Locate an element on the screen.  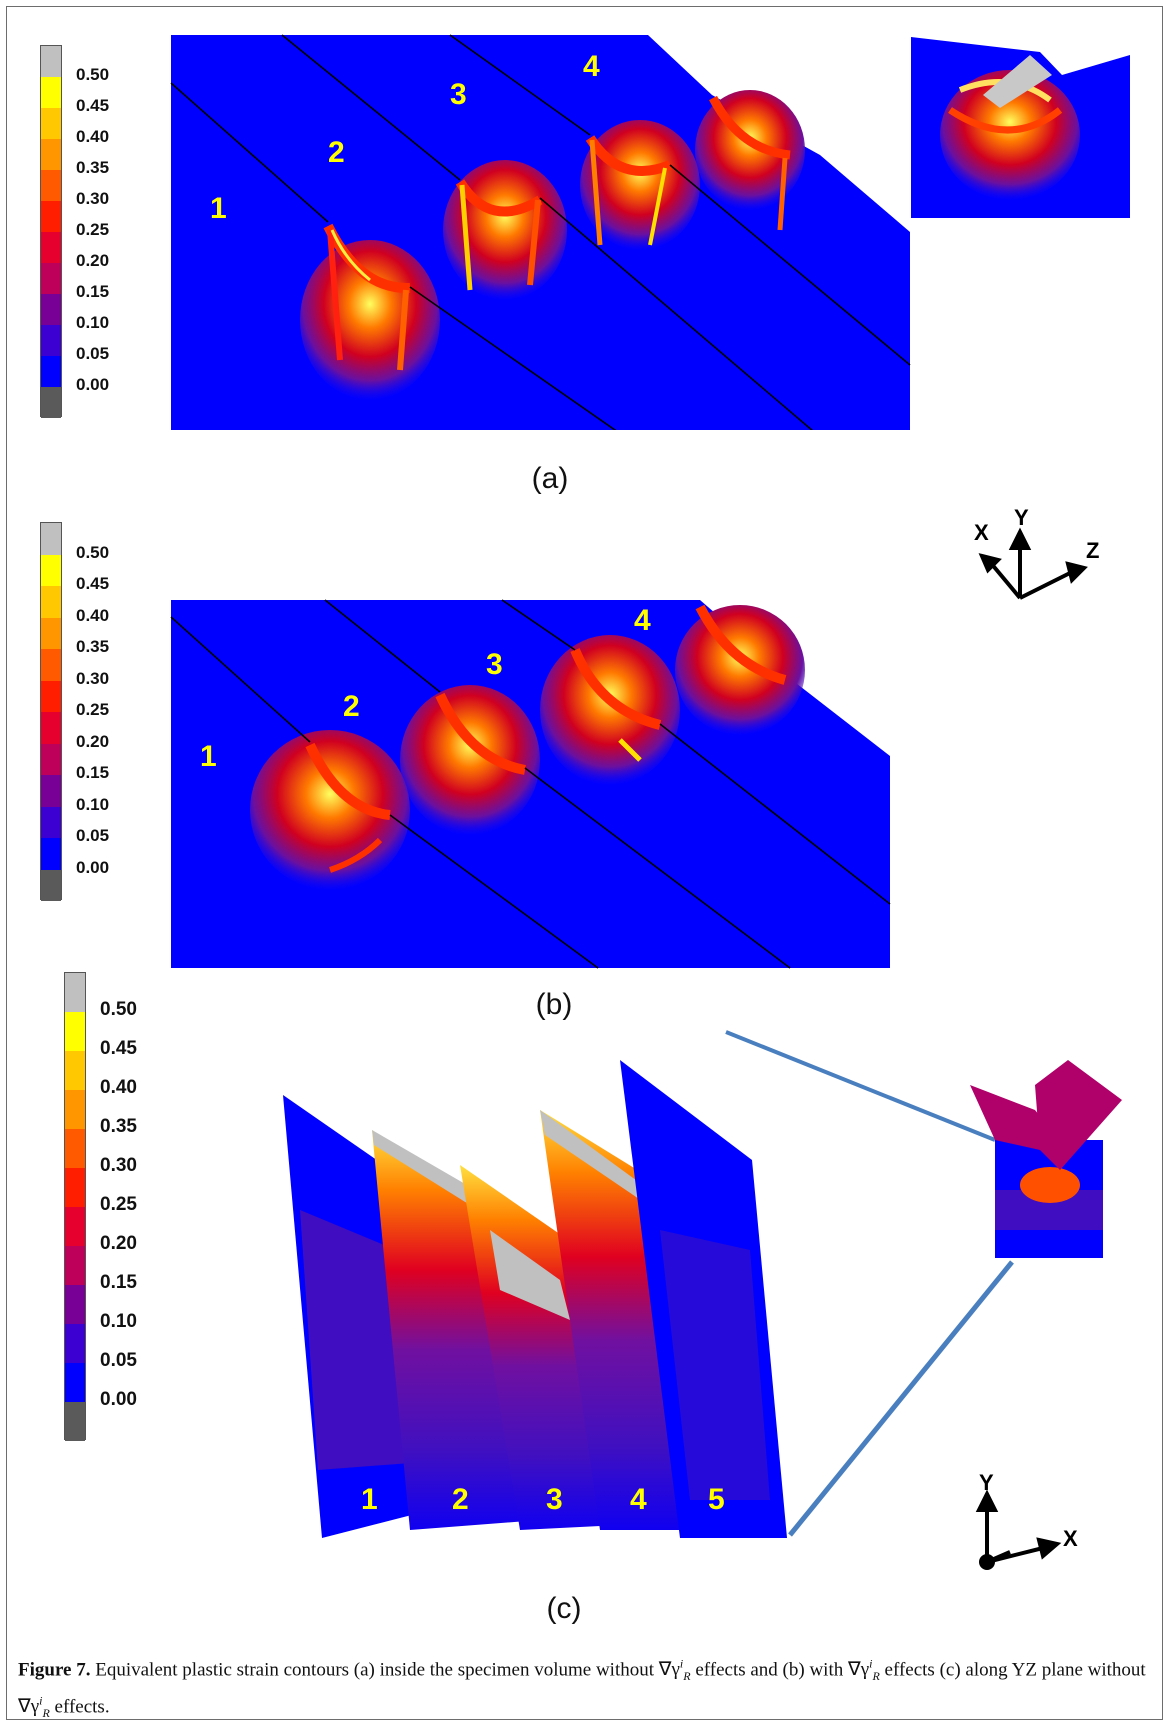
contour-panel-b is located at coordinates (530, 784).